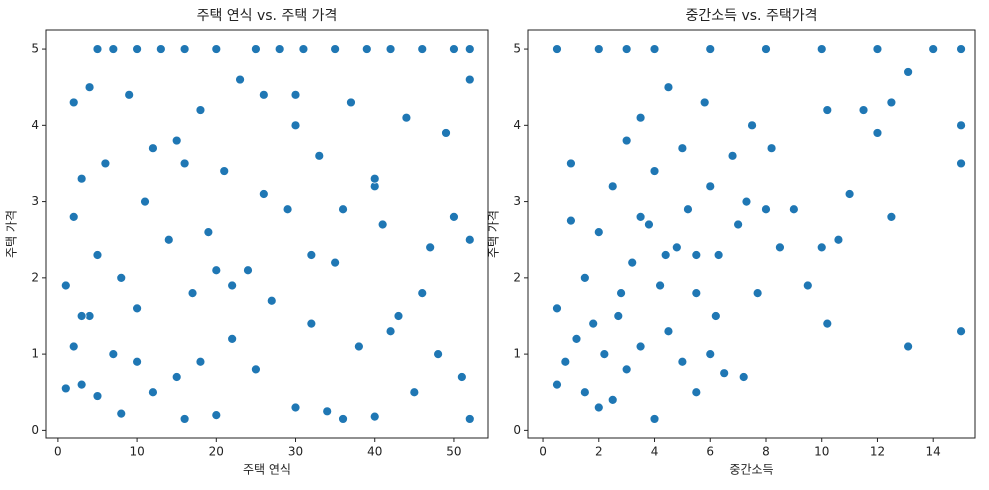  What do you see at coordinates (517, 277) in the screenshot?
I see `y-tick-label: 2` at bounding box center [517, 277].